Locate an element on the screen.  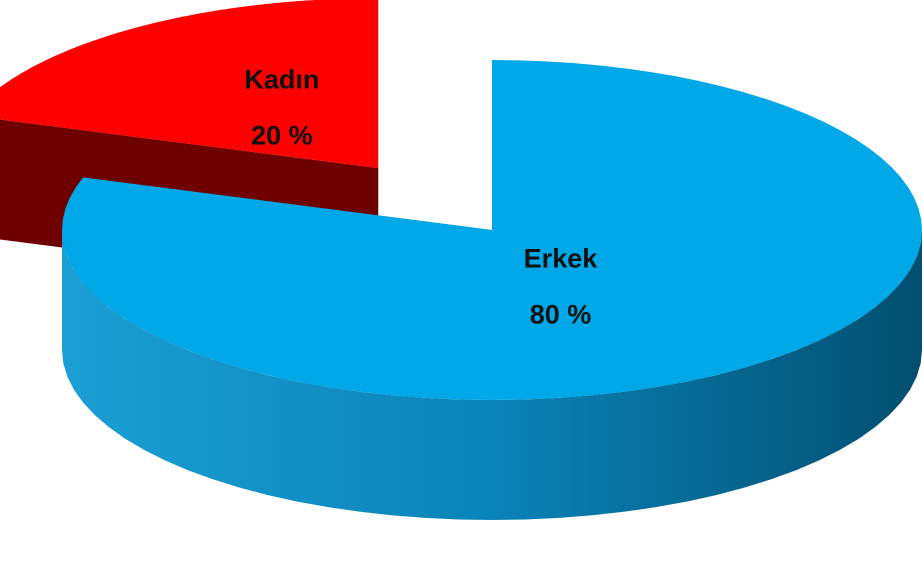
value-label: 20 % is located at coordinates (282, 135).